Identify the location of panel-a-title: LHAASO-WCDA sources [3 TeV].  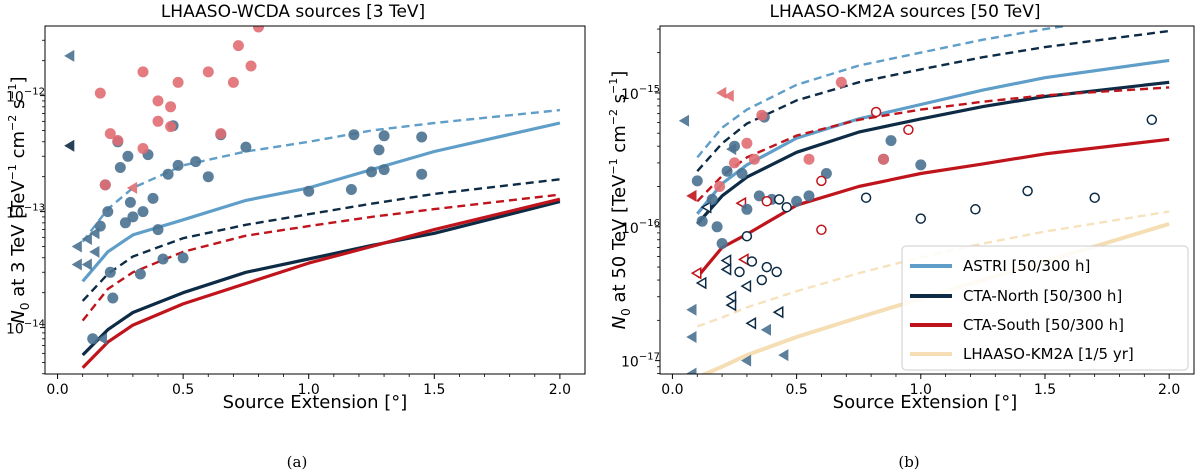
(293, 12).